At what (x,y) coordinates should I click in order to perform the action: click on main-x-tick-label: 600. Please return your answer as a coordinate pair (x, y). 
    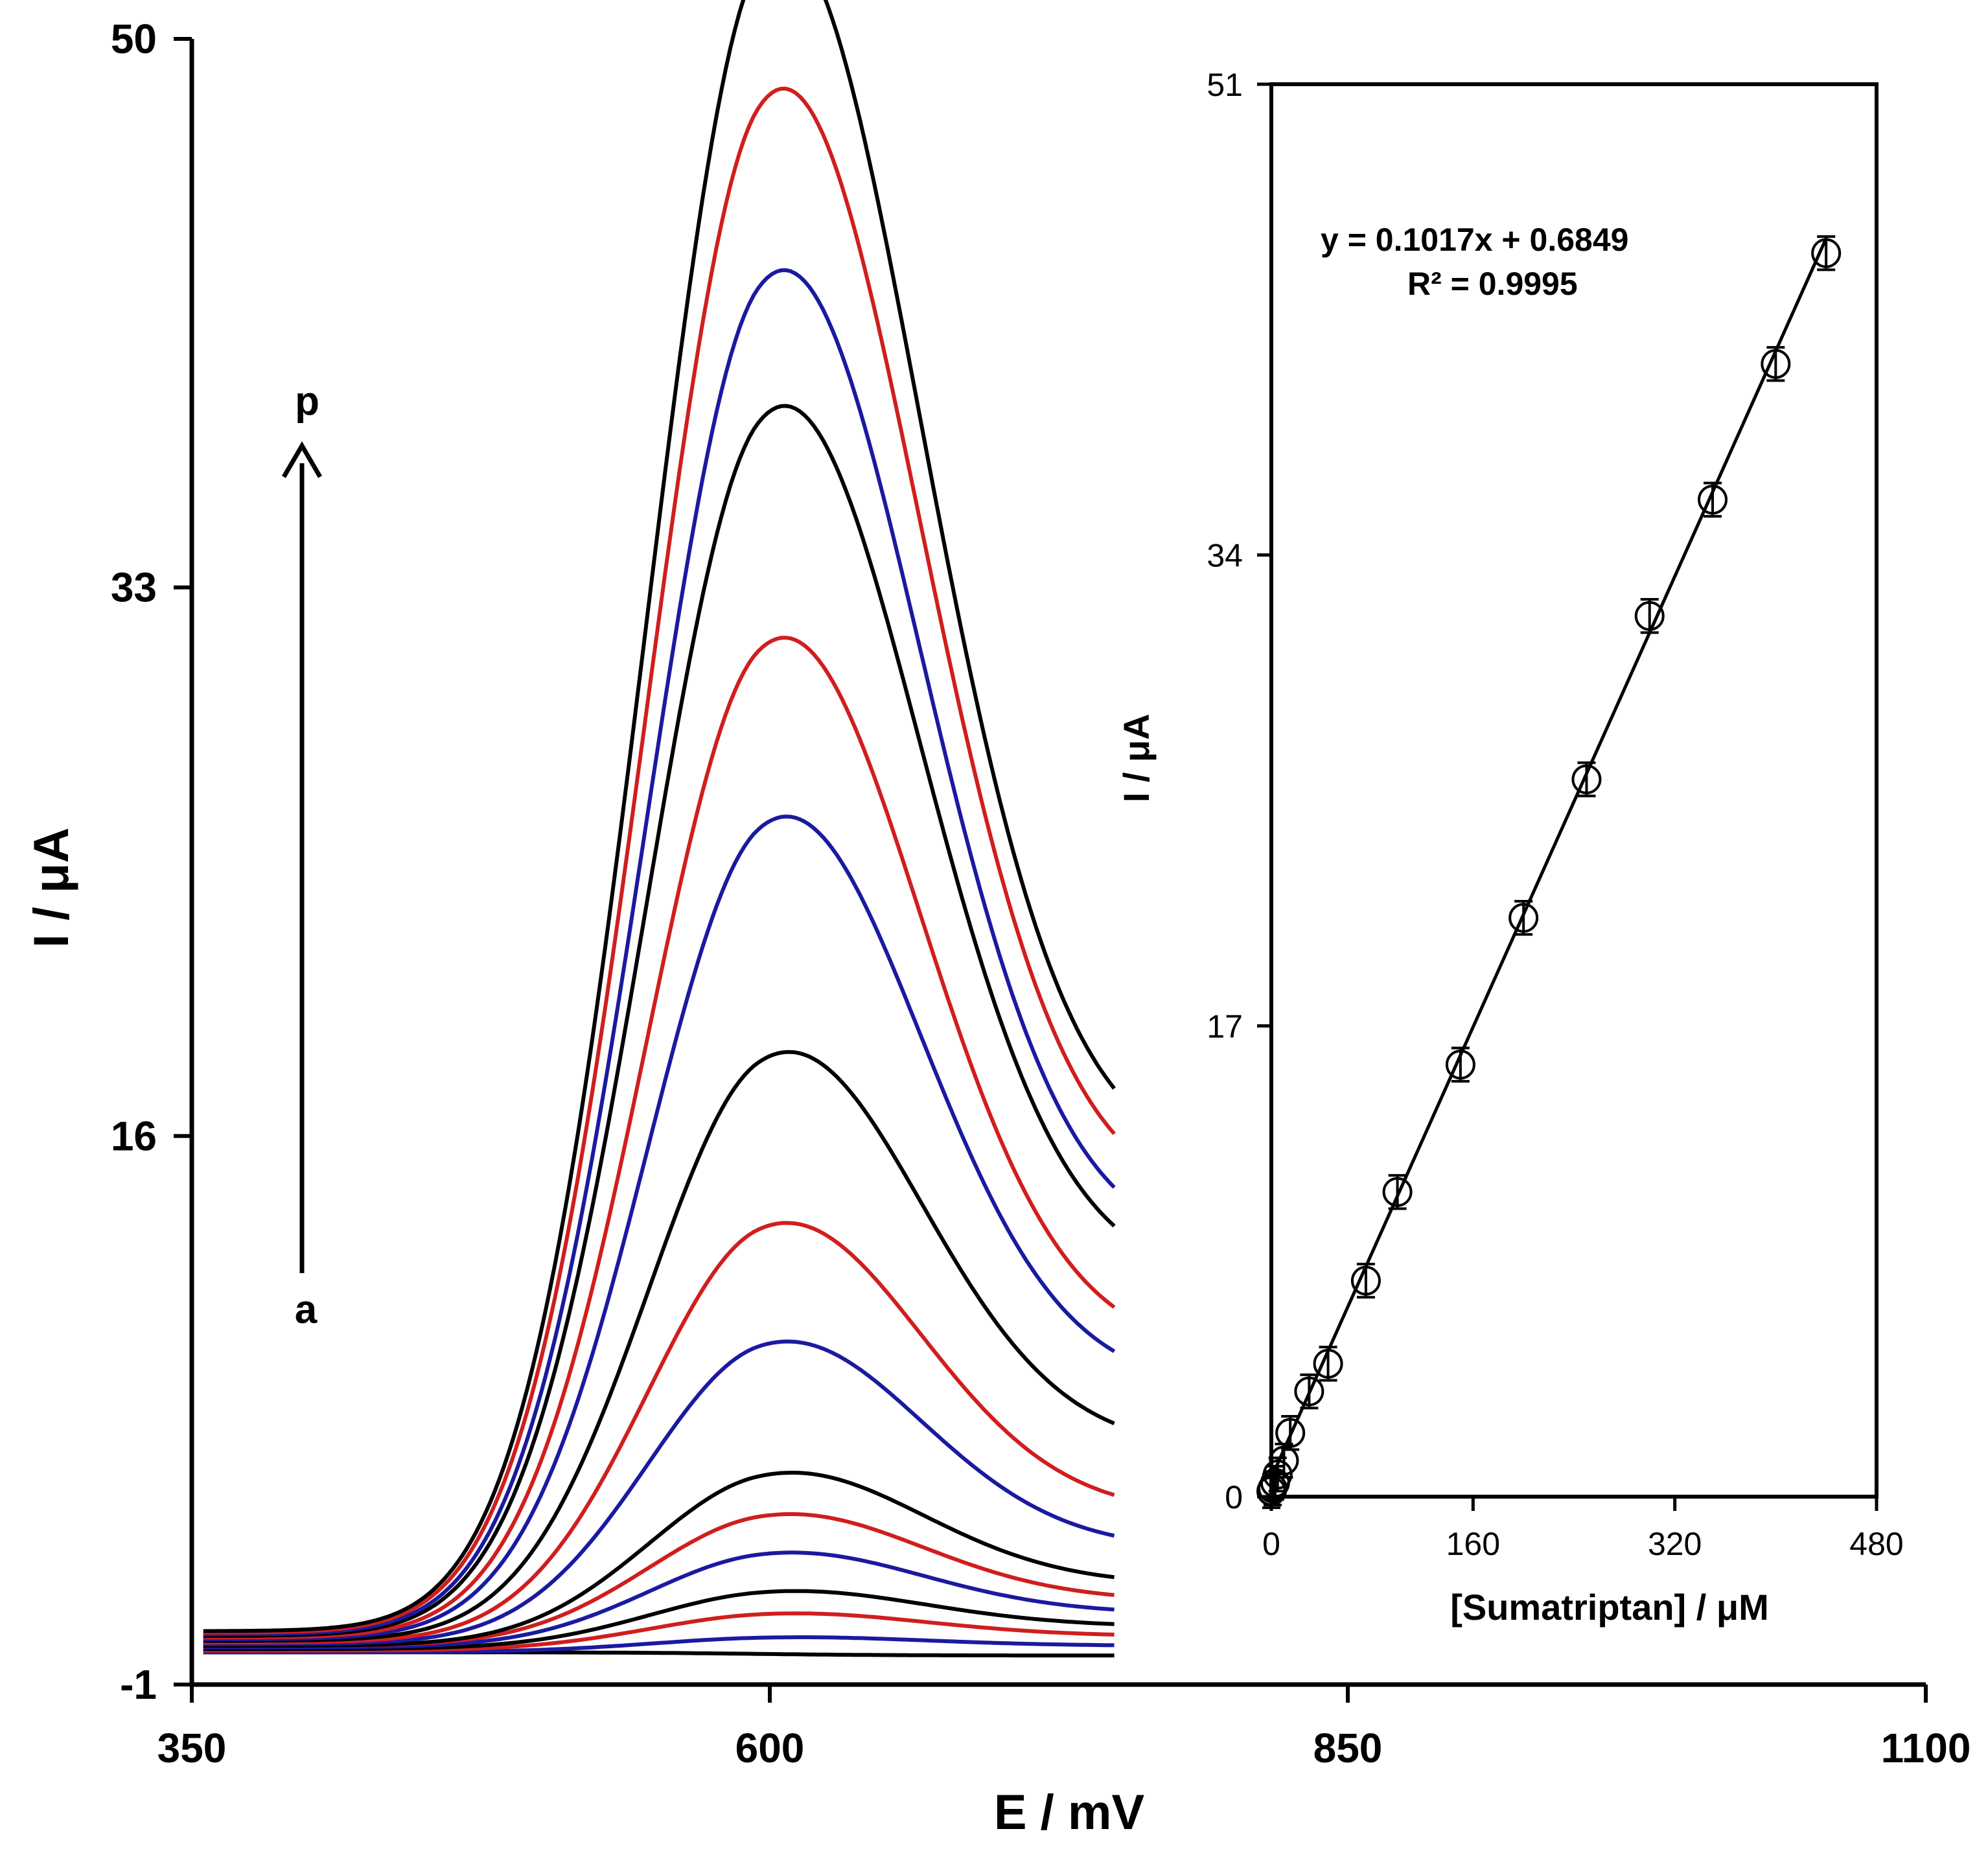
    Looking at the image, I should click on (770, 1748).